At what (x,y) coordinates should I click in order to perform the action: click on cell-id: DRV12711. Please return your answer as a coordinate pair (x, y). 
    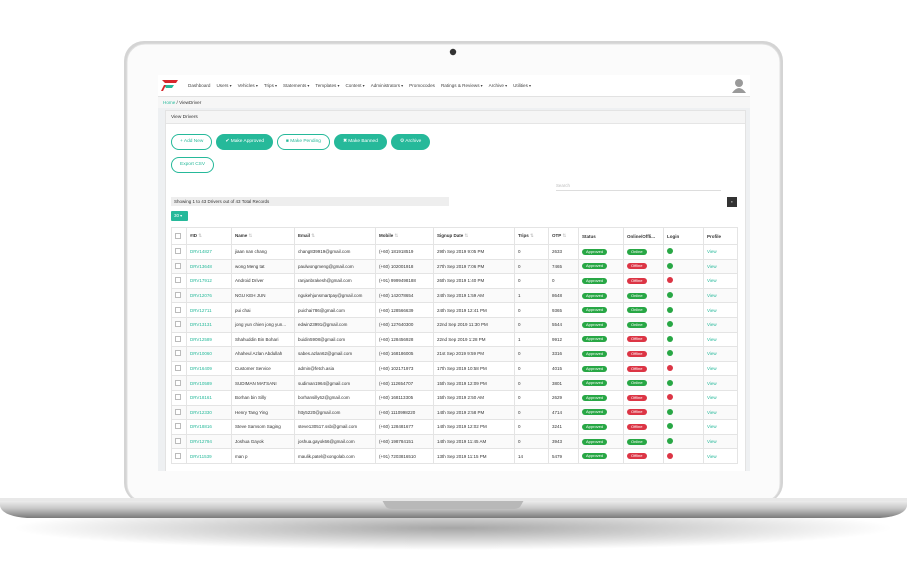
    Looking at the image, I should click on (201, 310).